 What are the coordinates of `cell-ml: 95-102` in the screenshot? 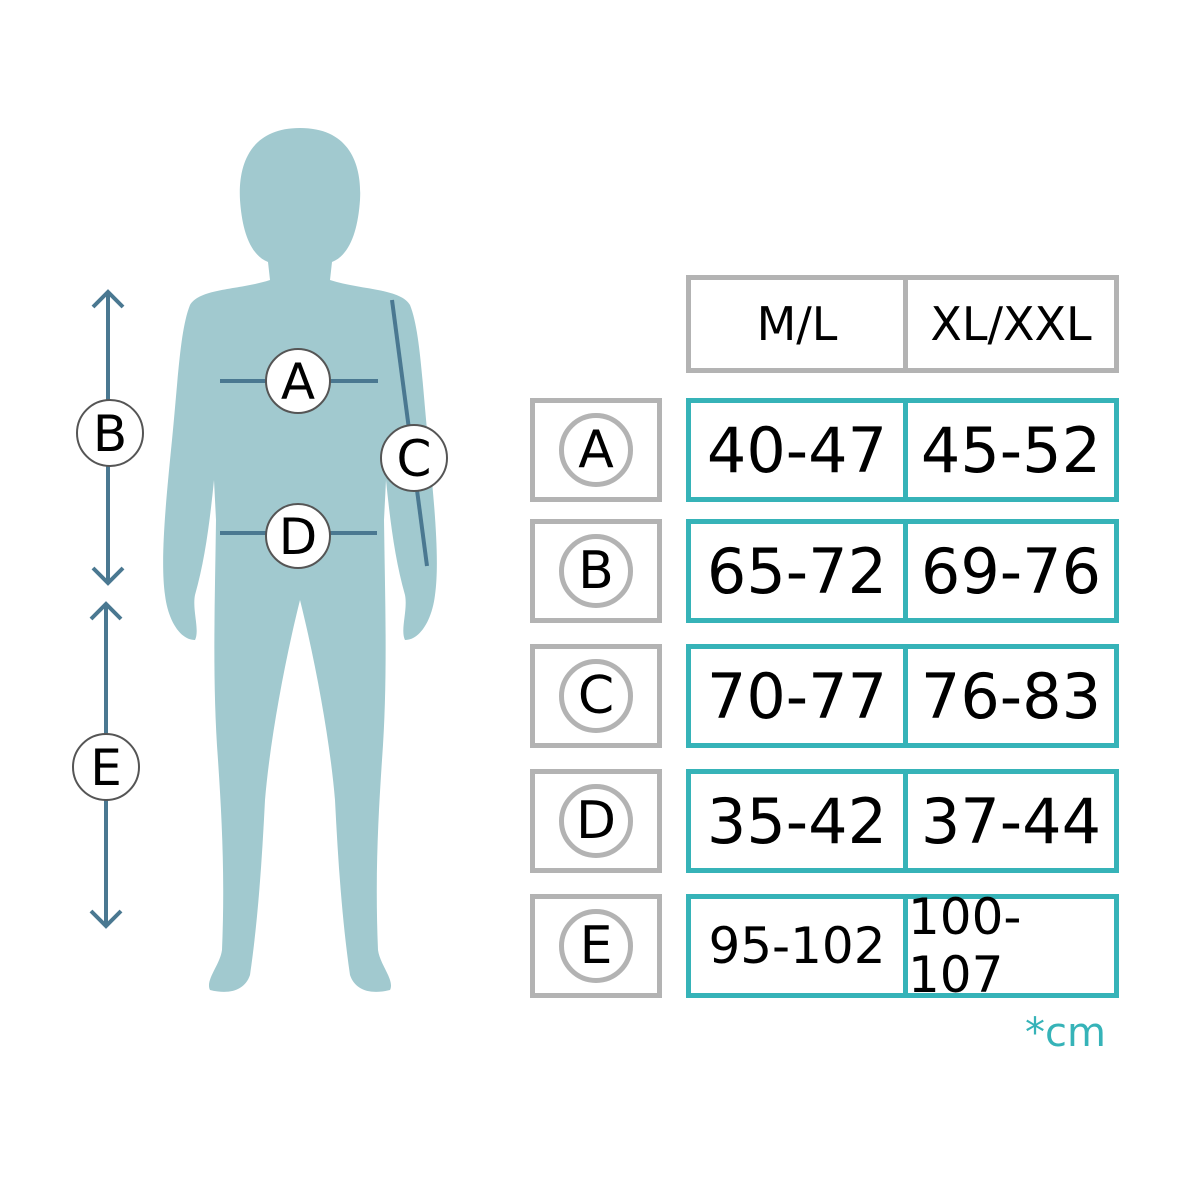 It's located at (799, 946).